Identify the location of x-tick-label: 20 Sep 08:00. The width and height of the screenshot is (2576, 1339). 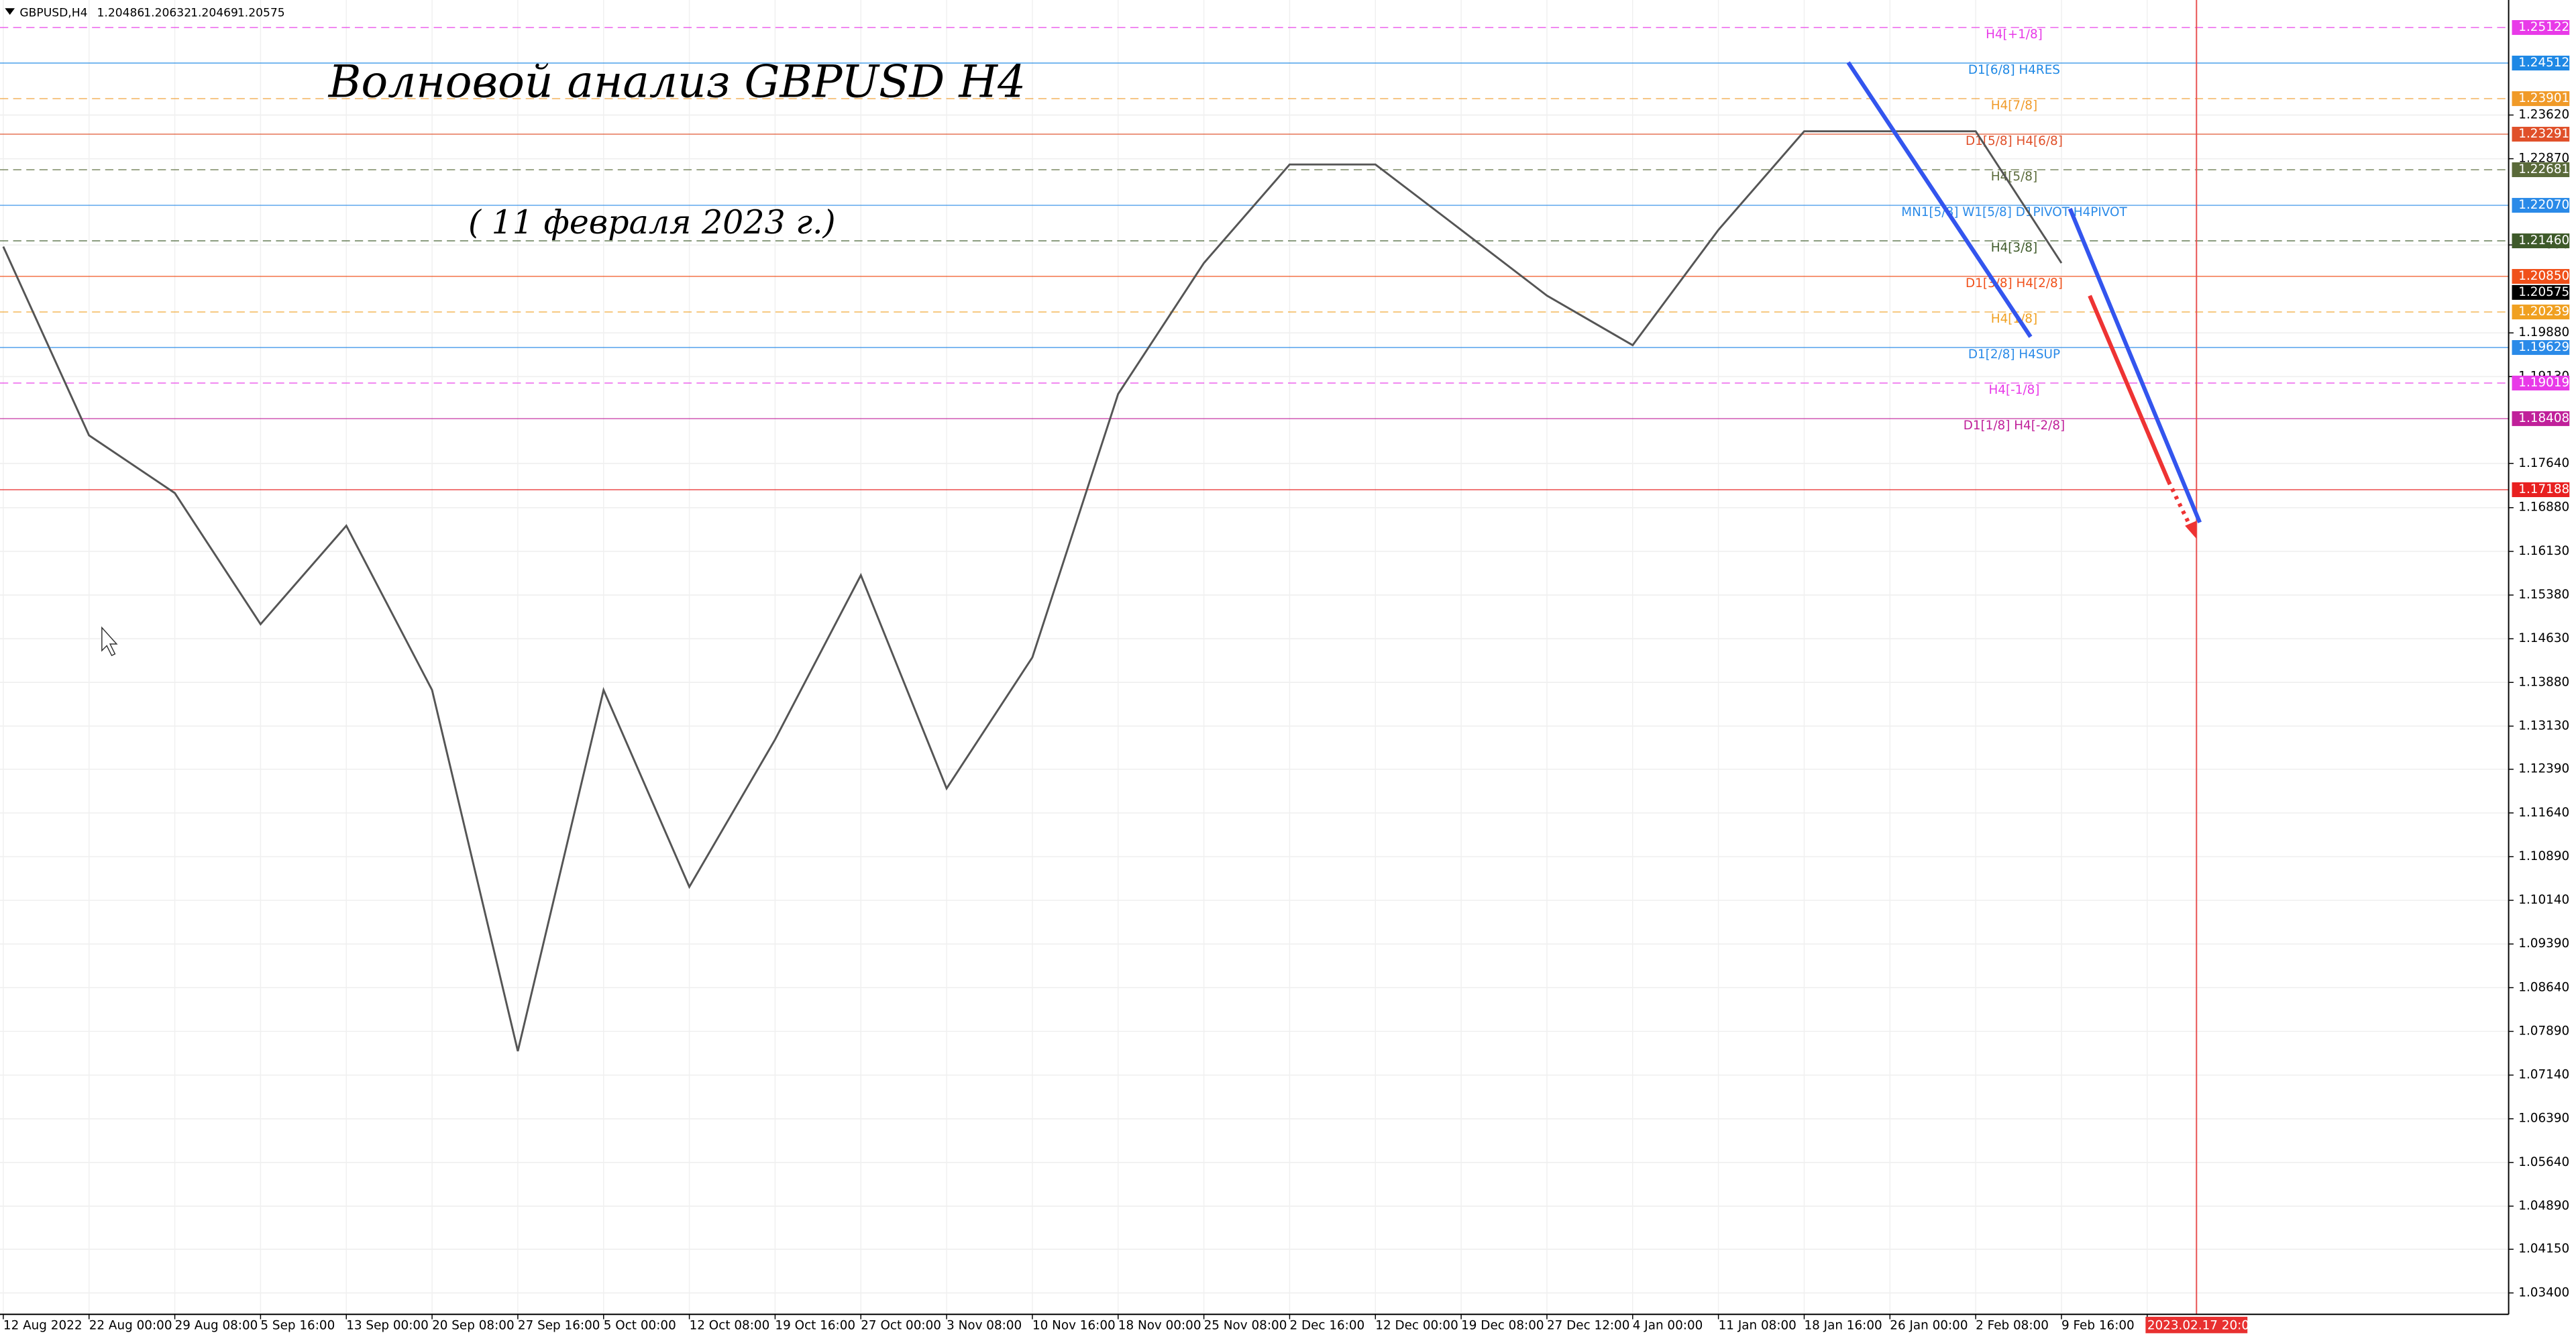
(473, 1325).